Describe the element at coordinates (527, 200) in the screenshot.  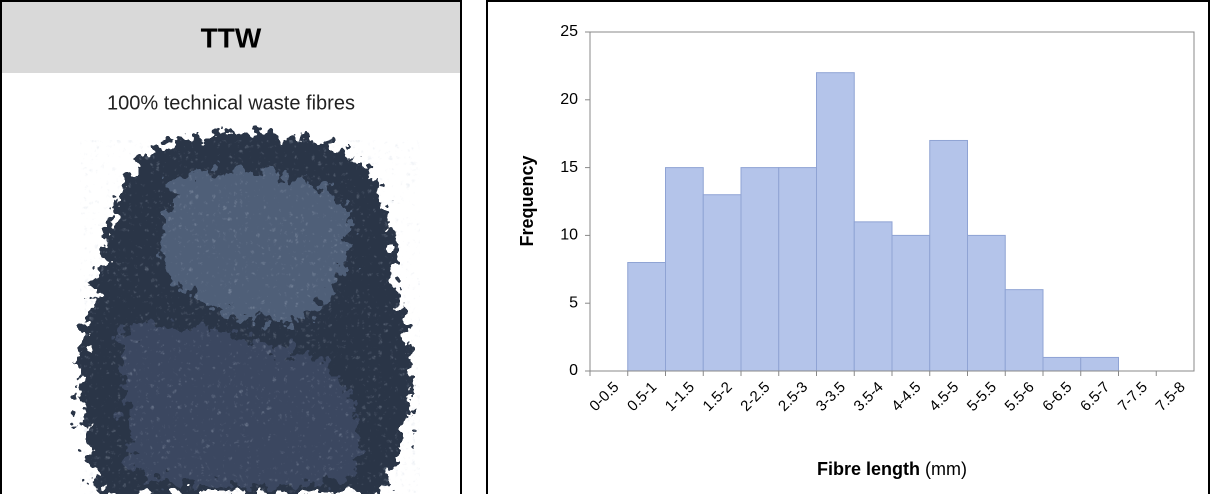
I see `y-axis-label: Frequency` at that location.